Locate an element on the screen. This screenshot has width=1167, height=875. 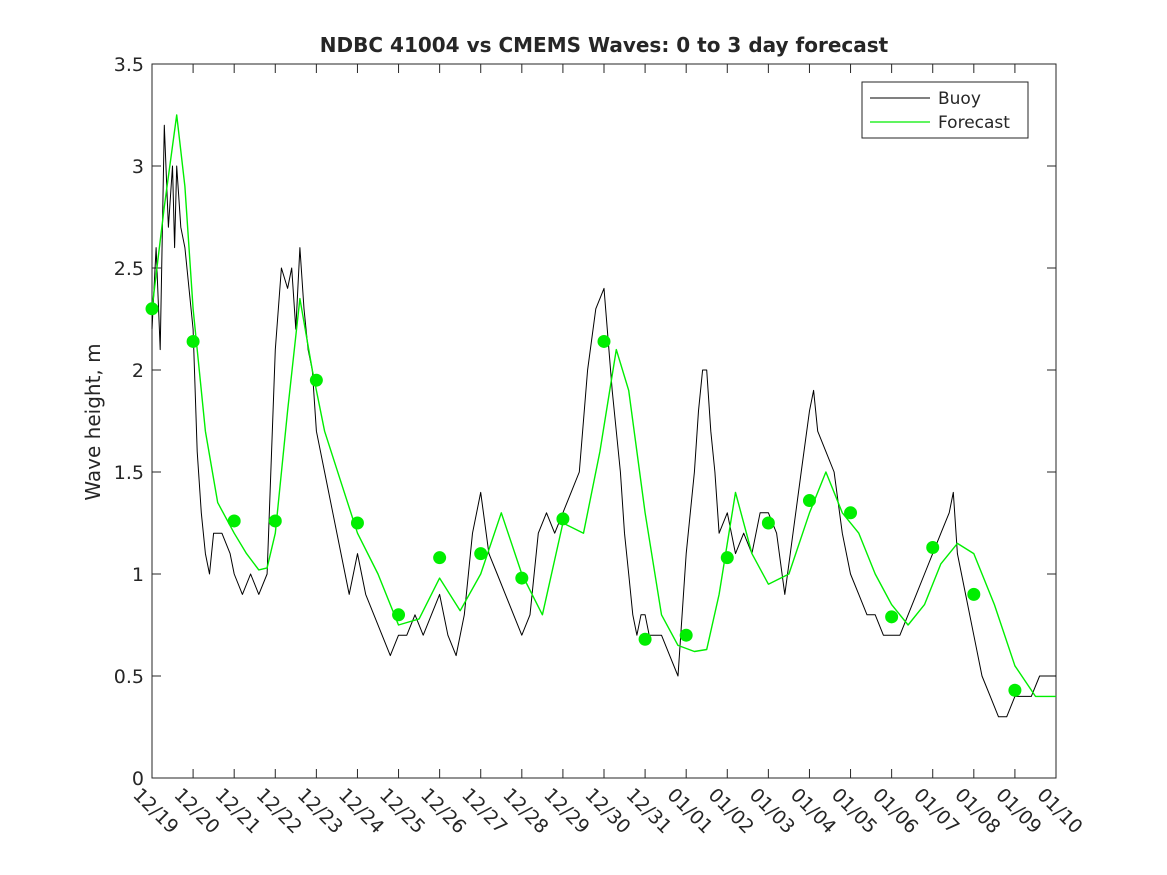
y-tick-label: 2.5 is located at coordinates (129, 269).